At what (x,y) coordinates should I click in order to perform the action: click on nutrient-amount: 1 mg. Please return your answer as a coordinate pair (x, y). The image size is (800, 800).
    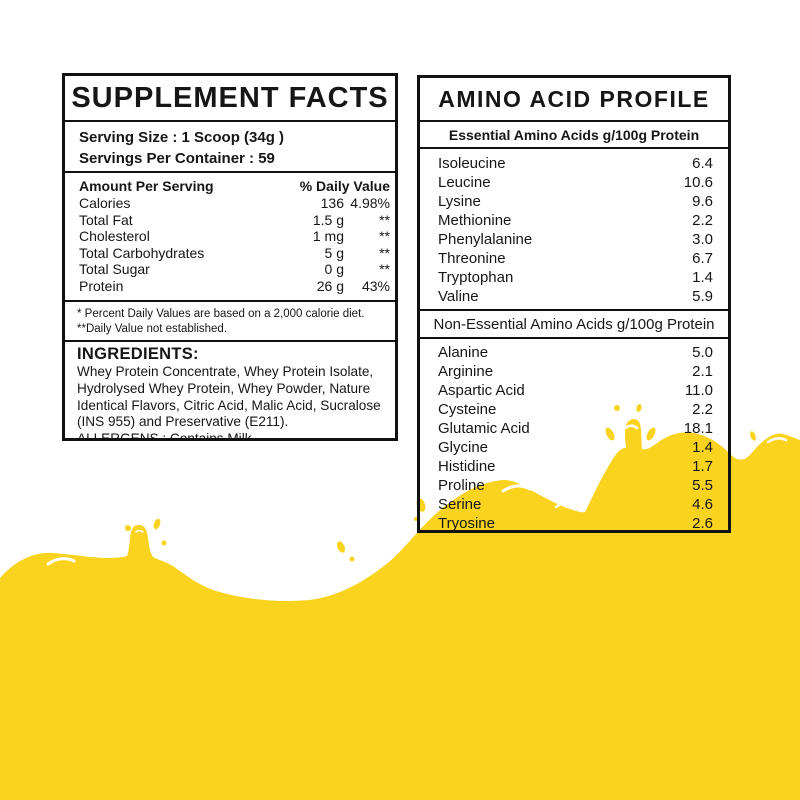
    Looking at the image, I should click on (328, 236).